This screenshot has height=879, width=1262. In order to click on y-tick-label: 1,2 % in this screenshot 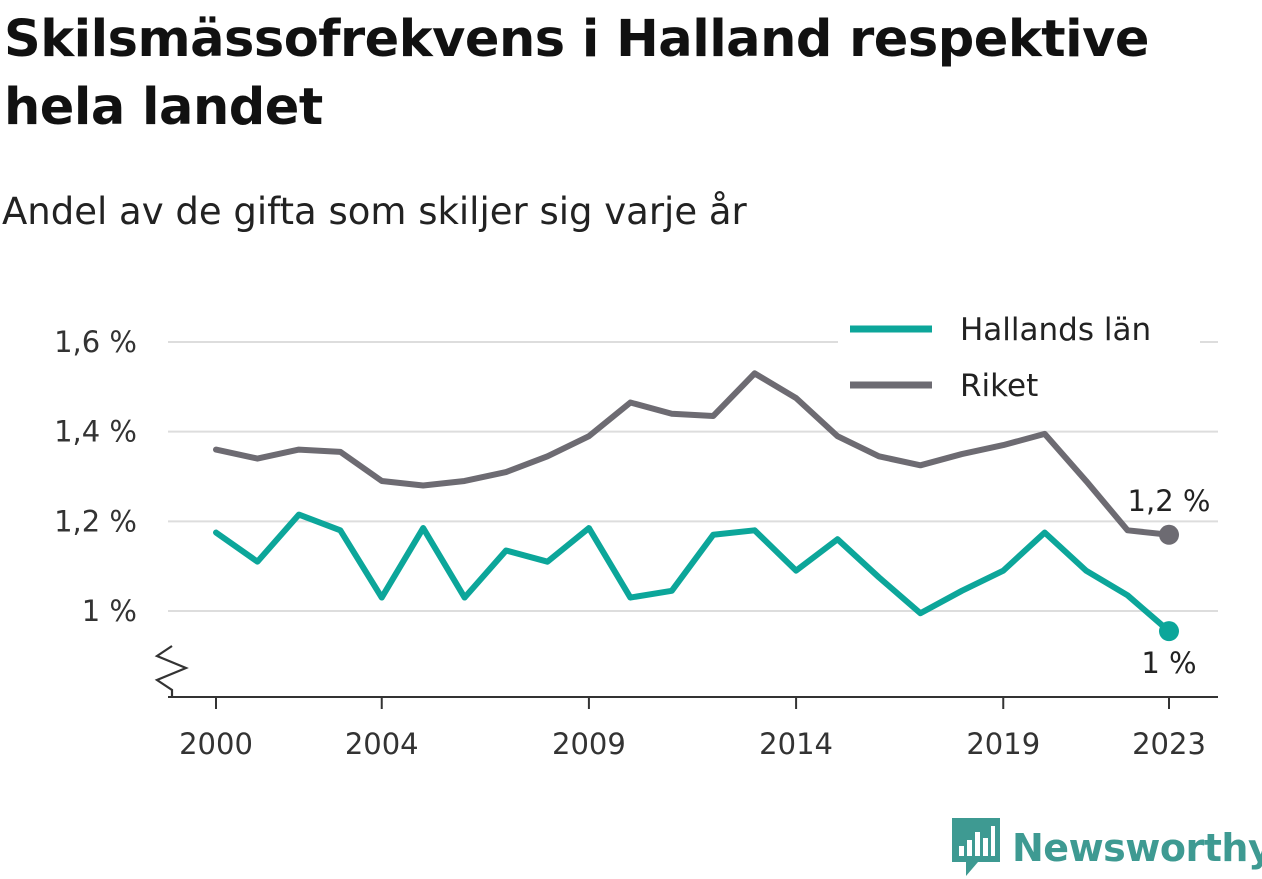, I will do `click(95, 521)`.